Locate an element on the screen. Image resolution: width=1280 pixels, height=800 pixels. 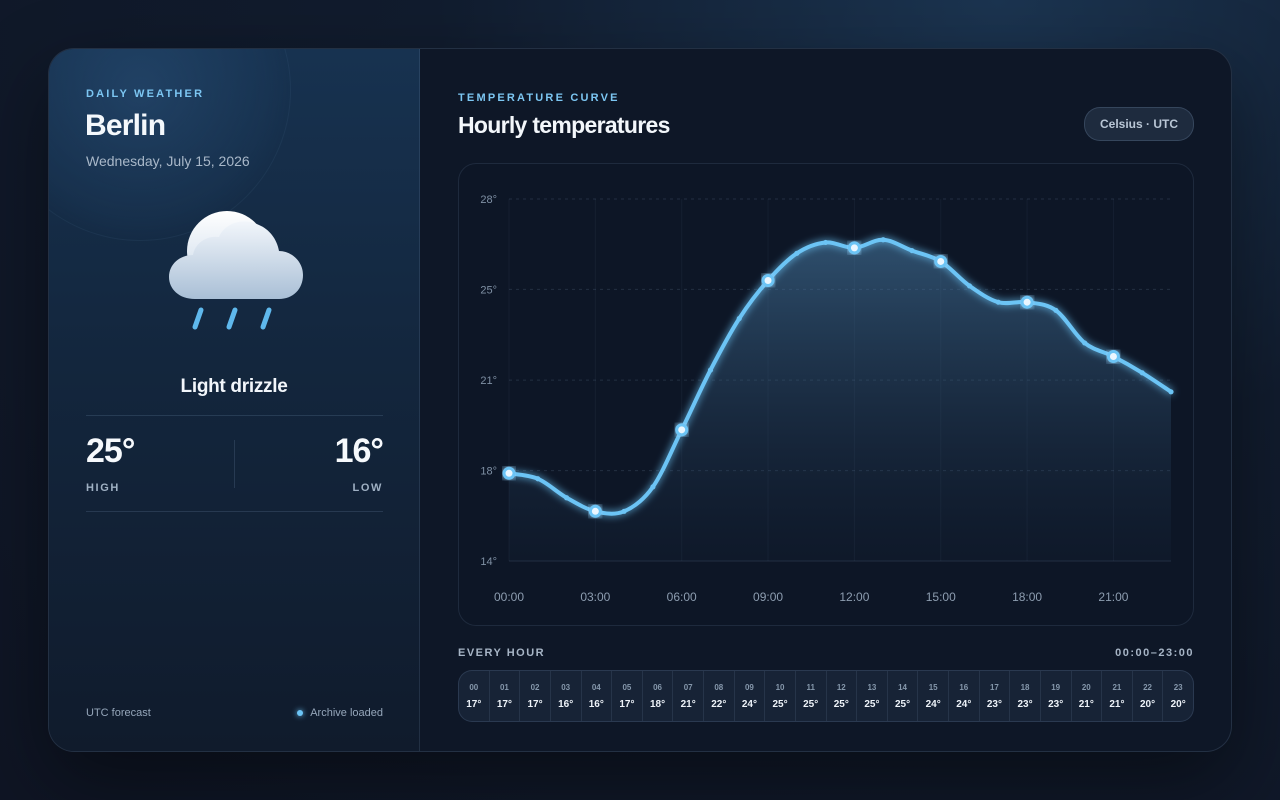
x-tick-label: 21:00 is located at coordinates (1113, 597).